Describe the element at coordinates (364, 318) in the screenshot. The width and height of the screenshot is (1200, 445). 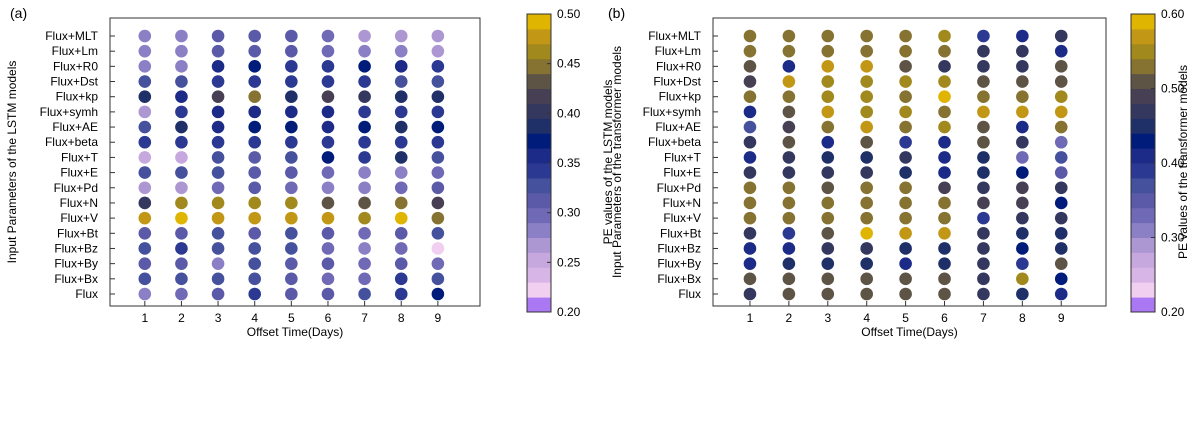
I see `x-tick-label: 7` at that location.